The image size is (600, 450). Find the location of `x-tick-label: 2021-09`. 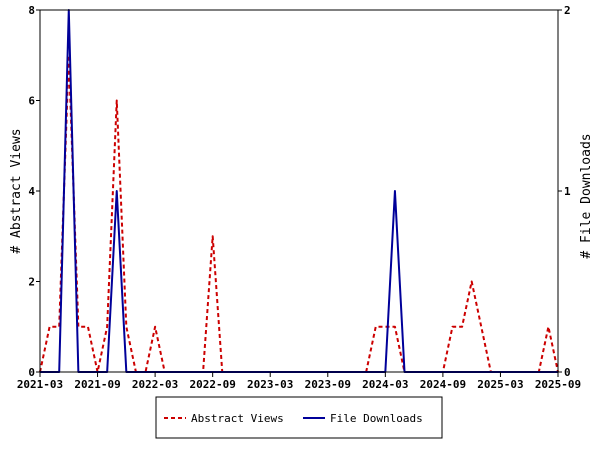

x-tick-label: 2021-09 is located at coordinates (97, 384).